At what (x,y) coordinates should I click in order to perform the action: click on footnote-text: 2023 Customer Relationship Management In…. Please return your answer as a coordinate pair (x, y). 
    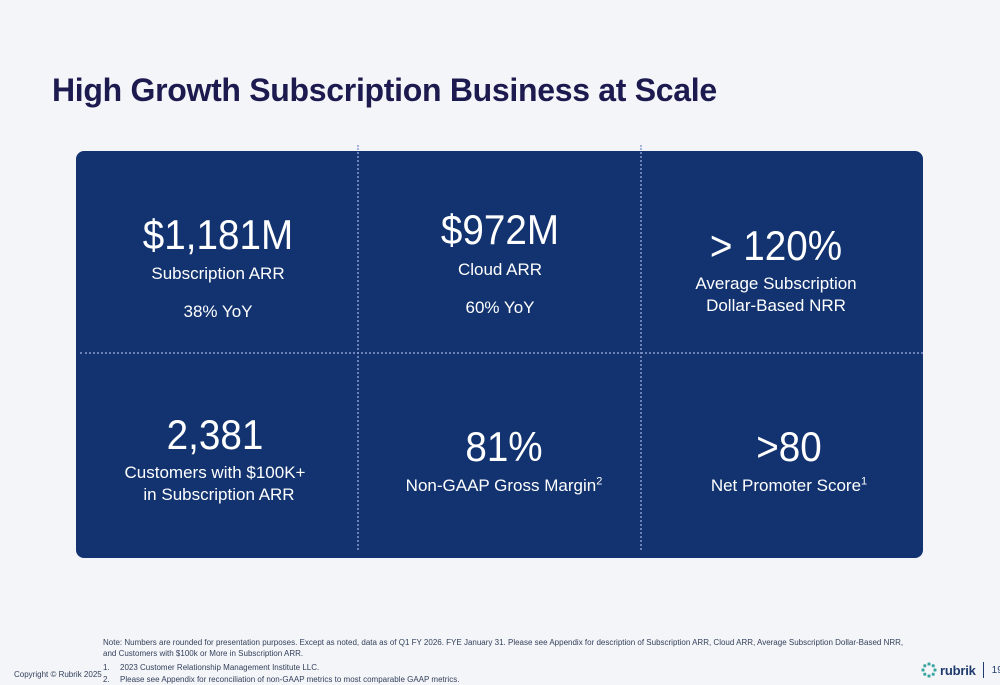
    Looking at the image, I should click on (220, 667).